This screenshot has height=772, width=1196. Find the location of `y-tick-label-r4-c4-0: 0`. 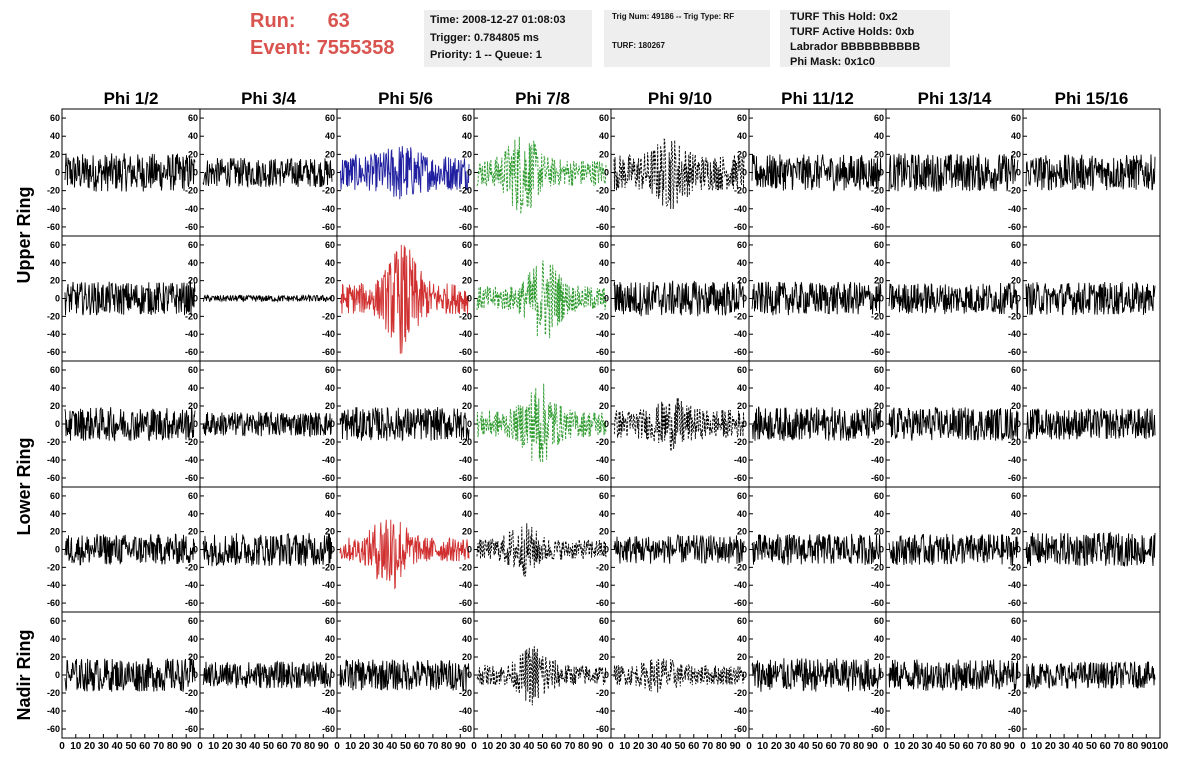

y-tick-label-r4-c4-0: 0 is located at coordinates (469, 550).